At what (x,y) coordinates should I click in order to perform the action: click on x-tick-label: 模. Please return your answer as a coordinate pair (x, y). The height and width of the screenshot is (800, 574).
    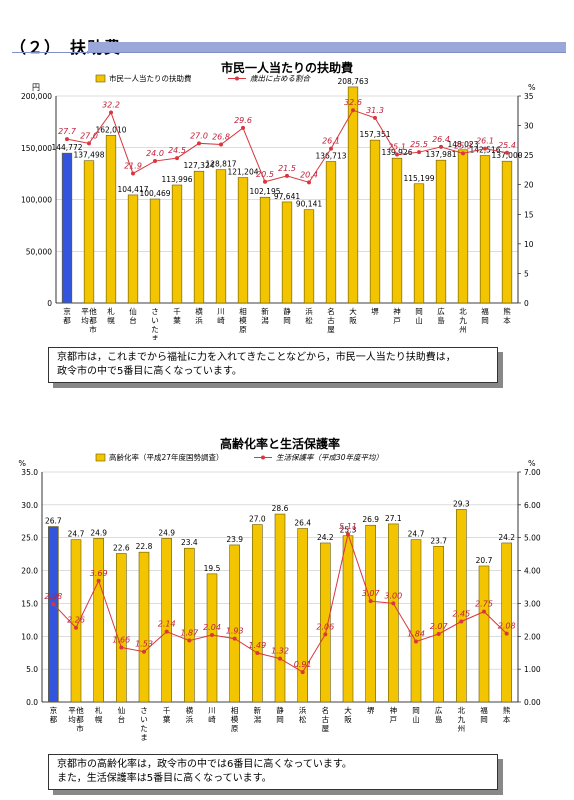
    Looking at the image, I should click on (243, 320).